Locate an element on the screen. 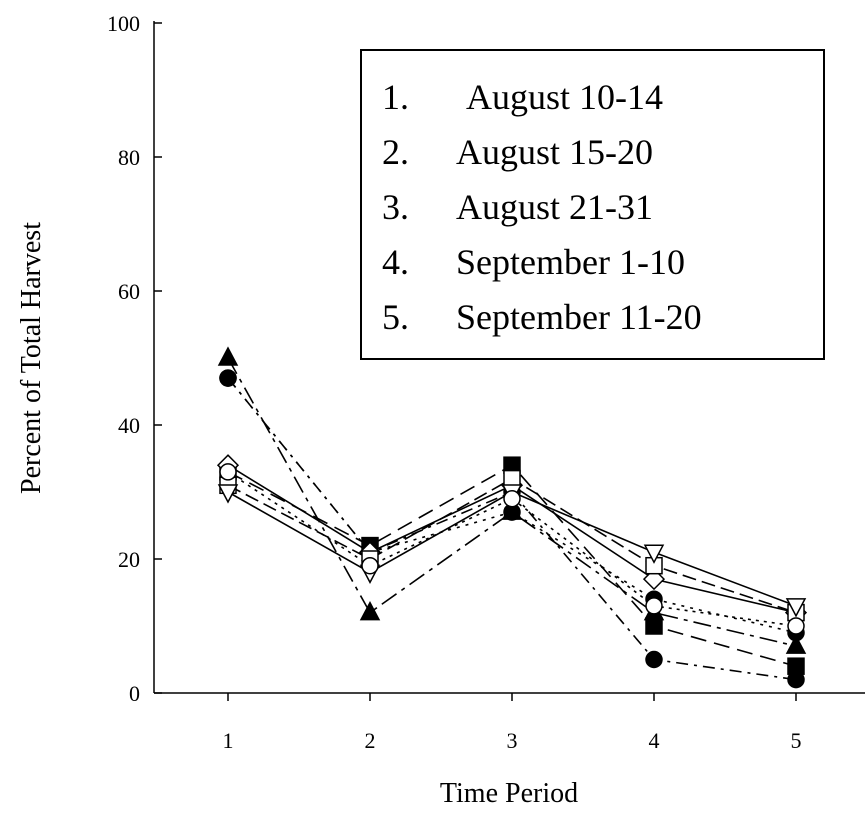 This screenshot has height=816, width=865. legend-item-label: August 21-31 is located at coordinates (554, 207).